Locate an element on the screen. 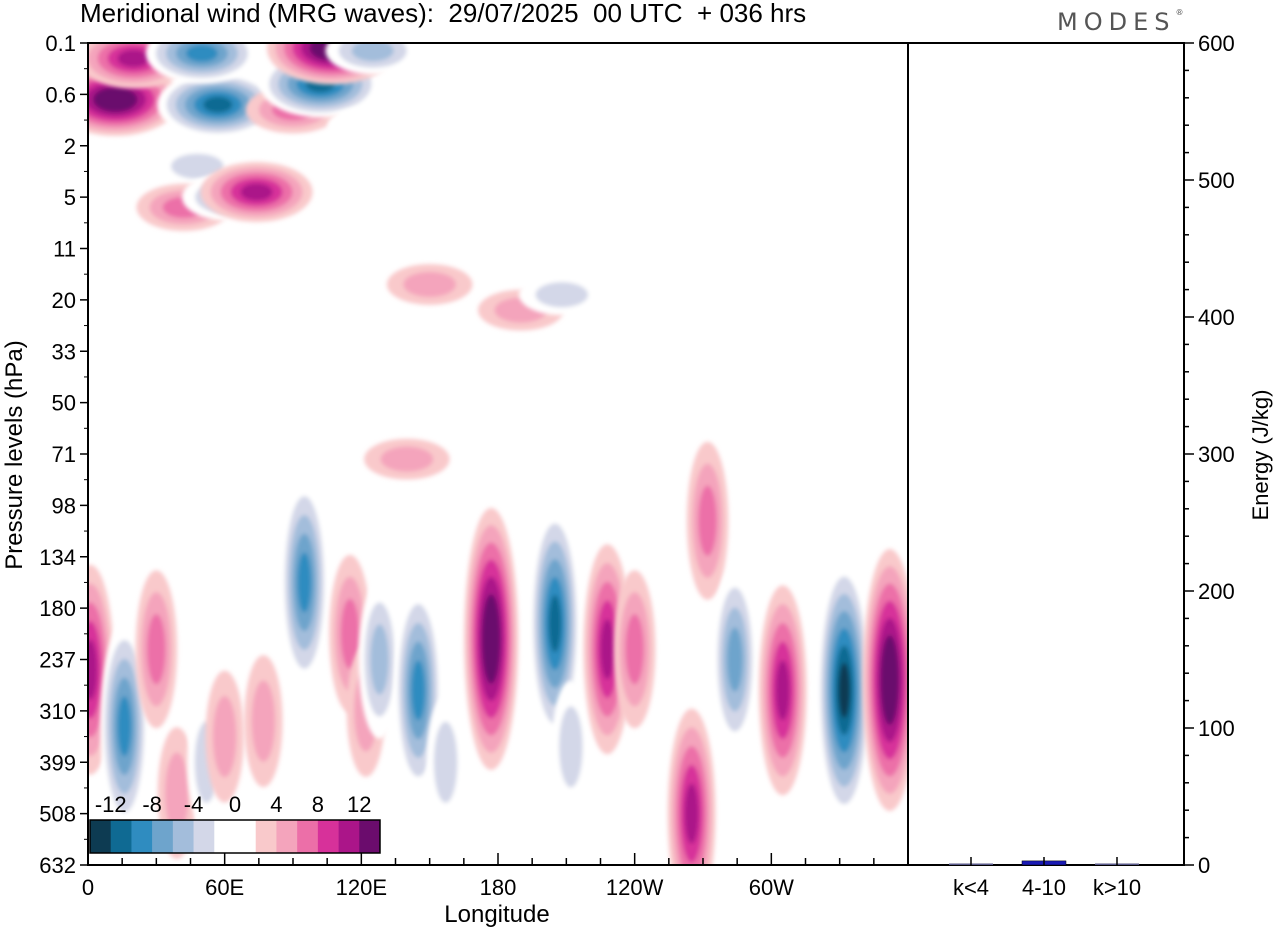 This screenshot has width=1280, height=930. y-axis-label: Pressure levels (hPa) is located at coordinates (14, 454).